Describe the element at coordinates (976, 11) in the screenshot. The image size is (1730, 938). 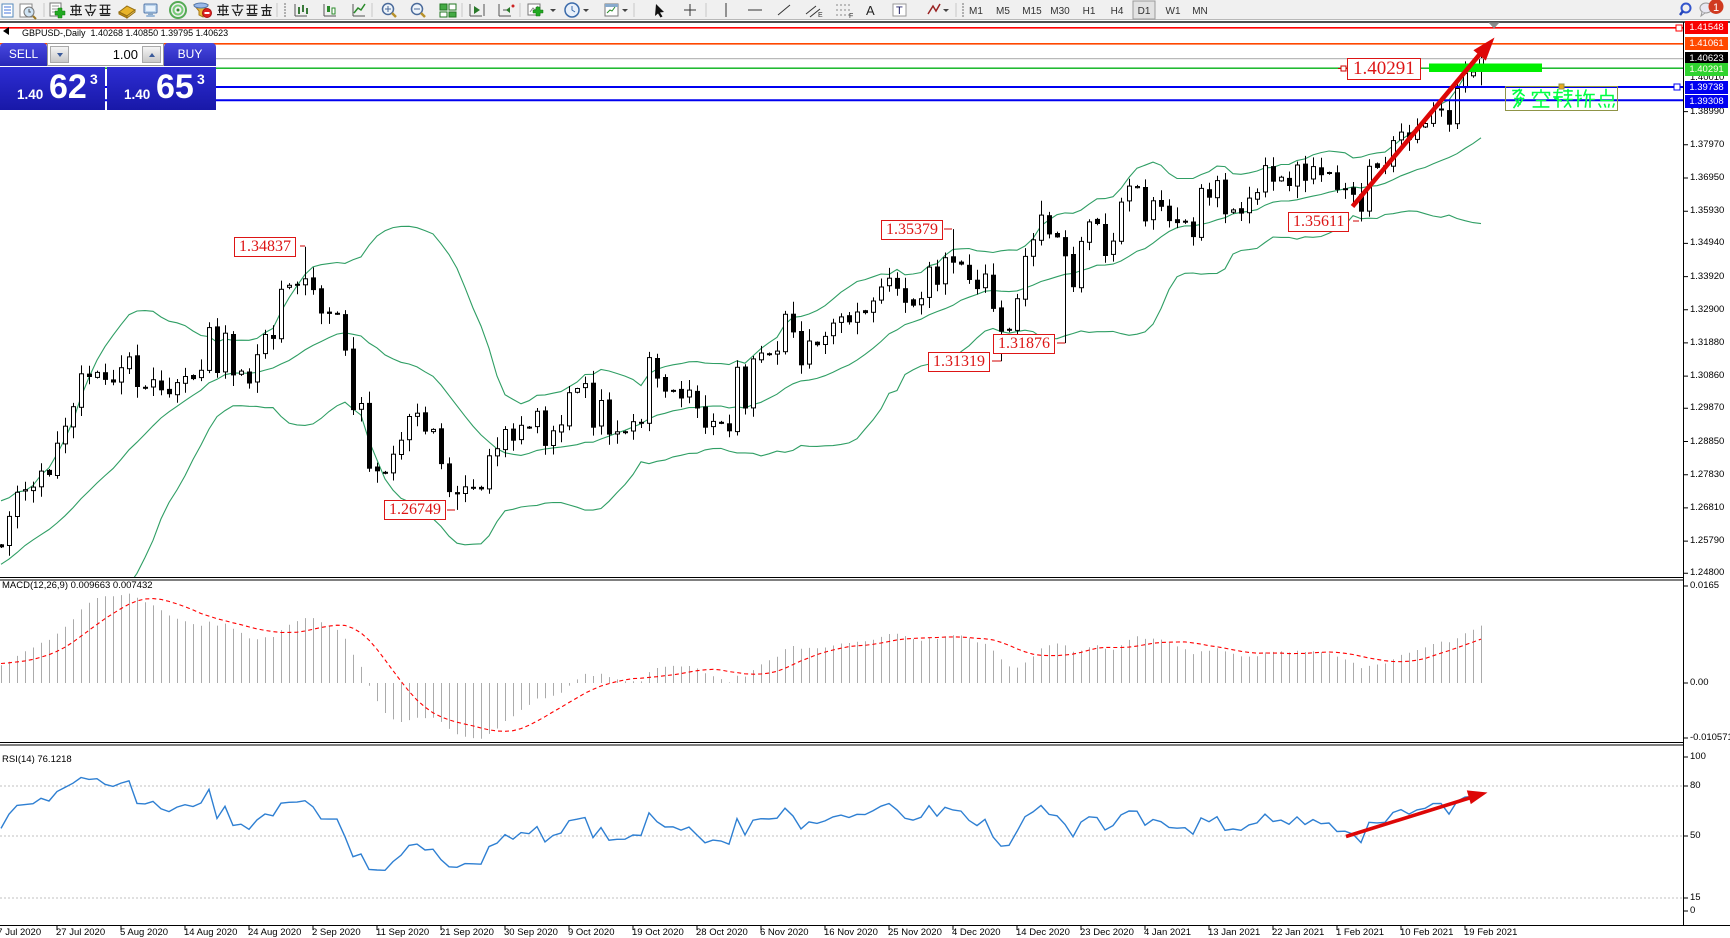
I see `svg-text: M1` at that location.